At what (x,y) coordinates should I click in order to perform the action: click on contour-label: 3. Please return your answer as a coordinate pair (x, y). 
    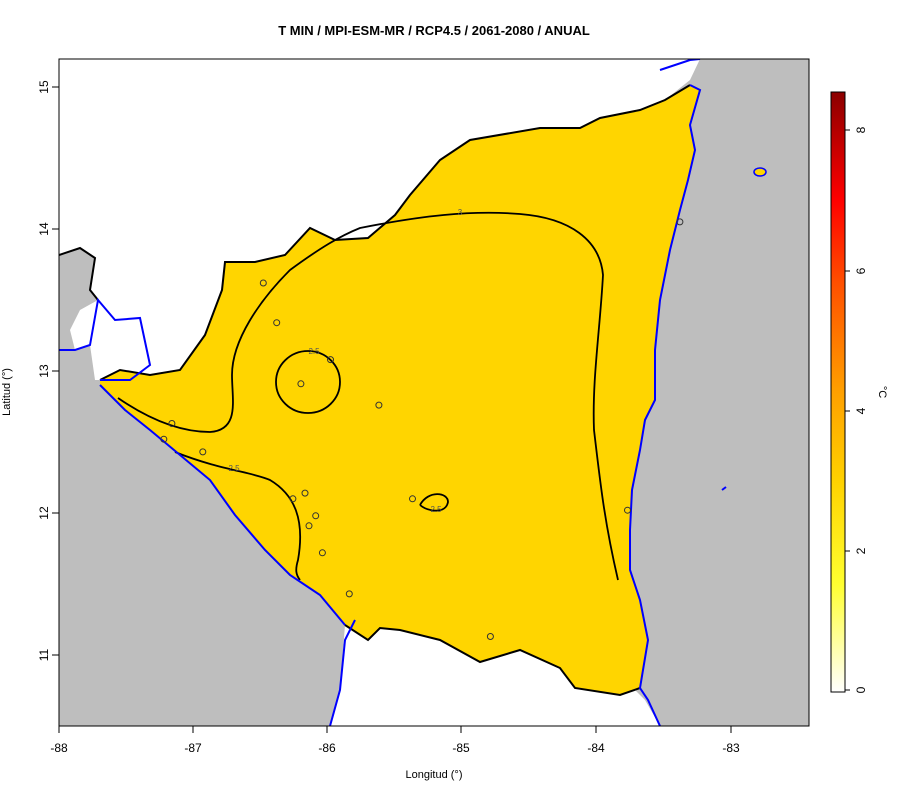
    Looking at the image, I should click on (460, 212).